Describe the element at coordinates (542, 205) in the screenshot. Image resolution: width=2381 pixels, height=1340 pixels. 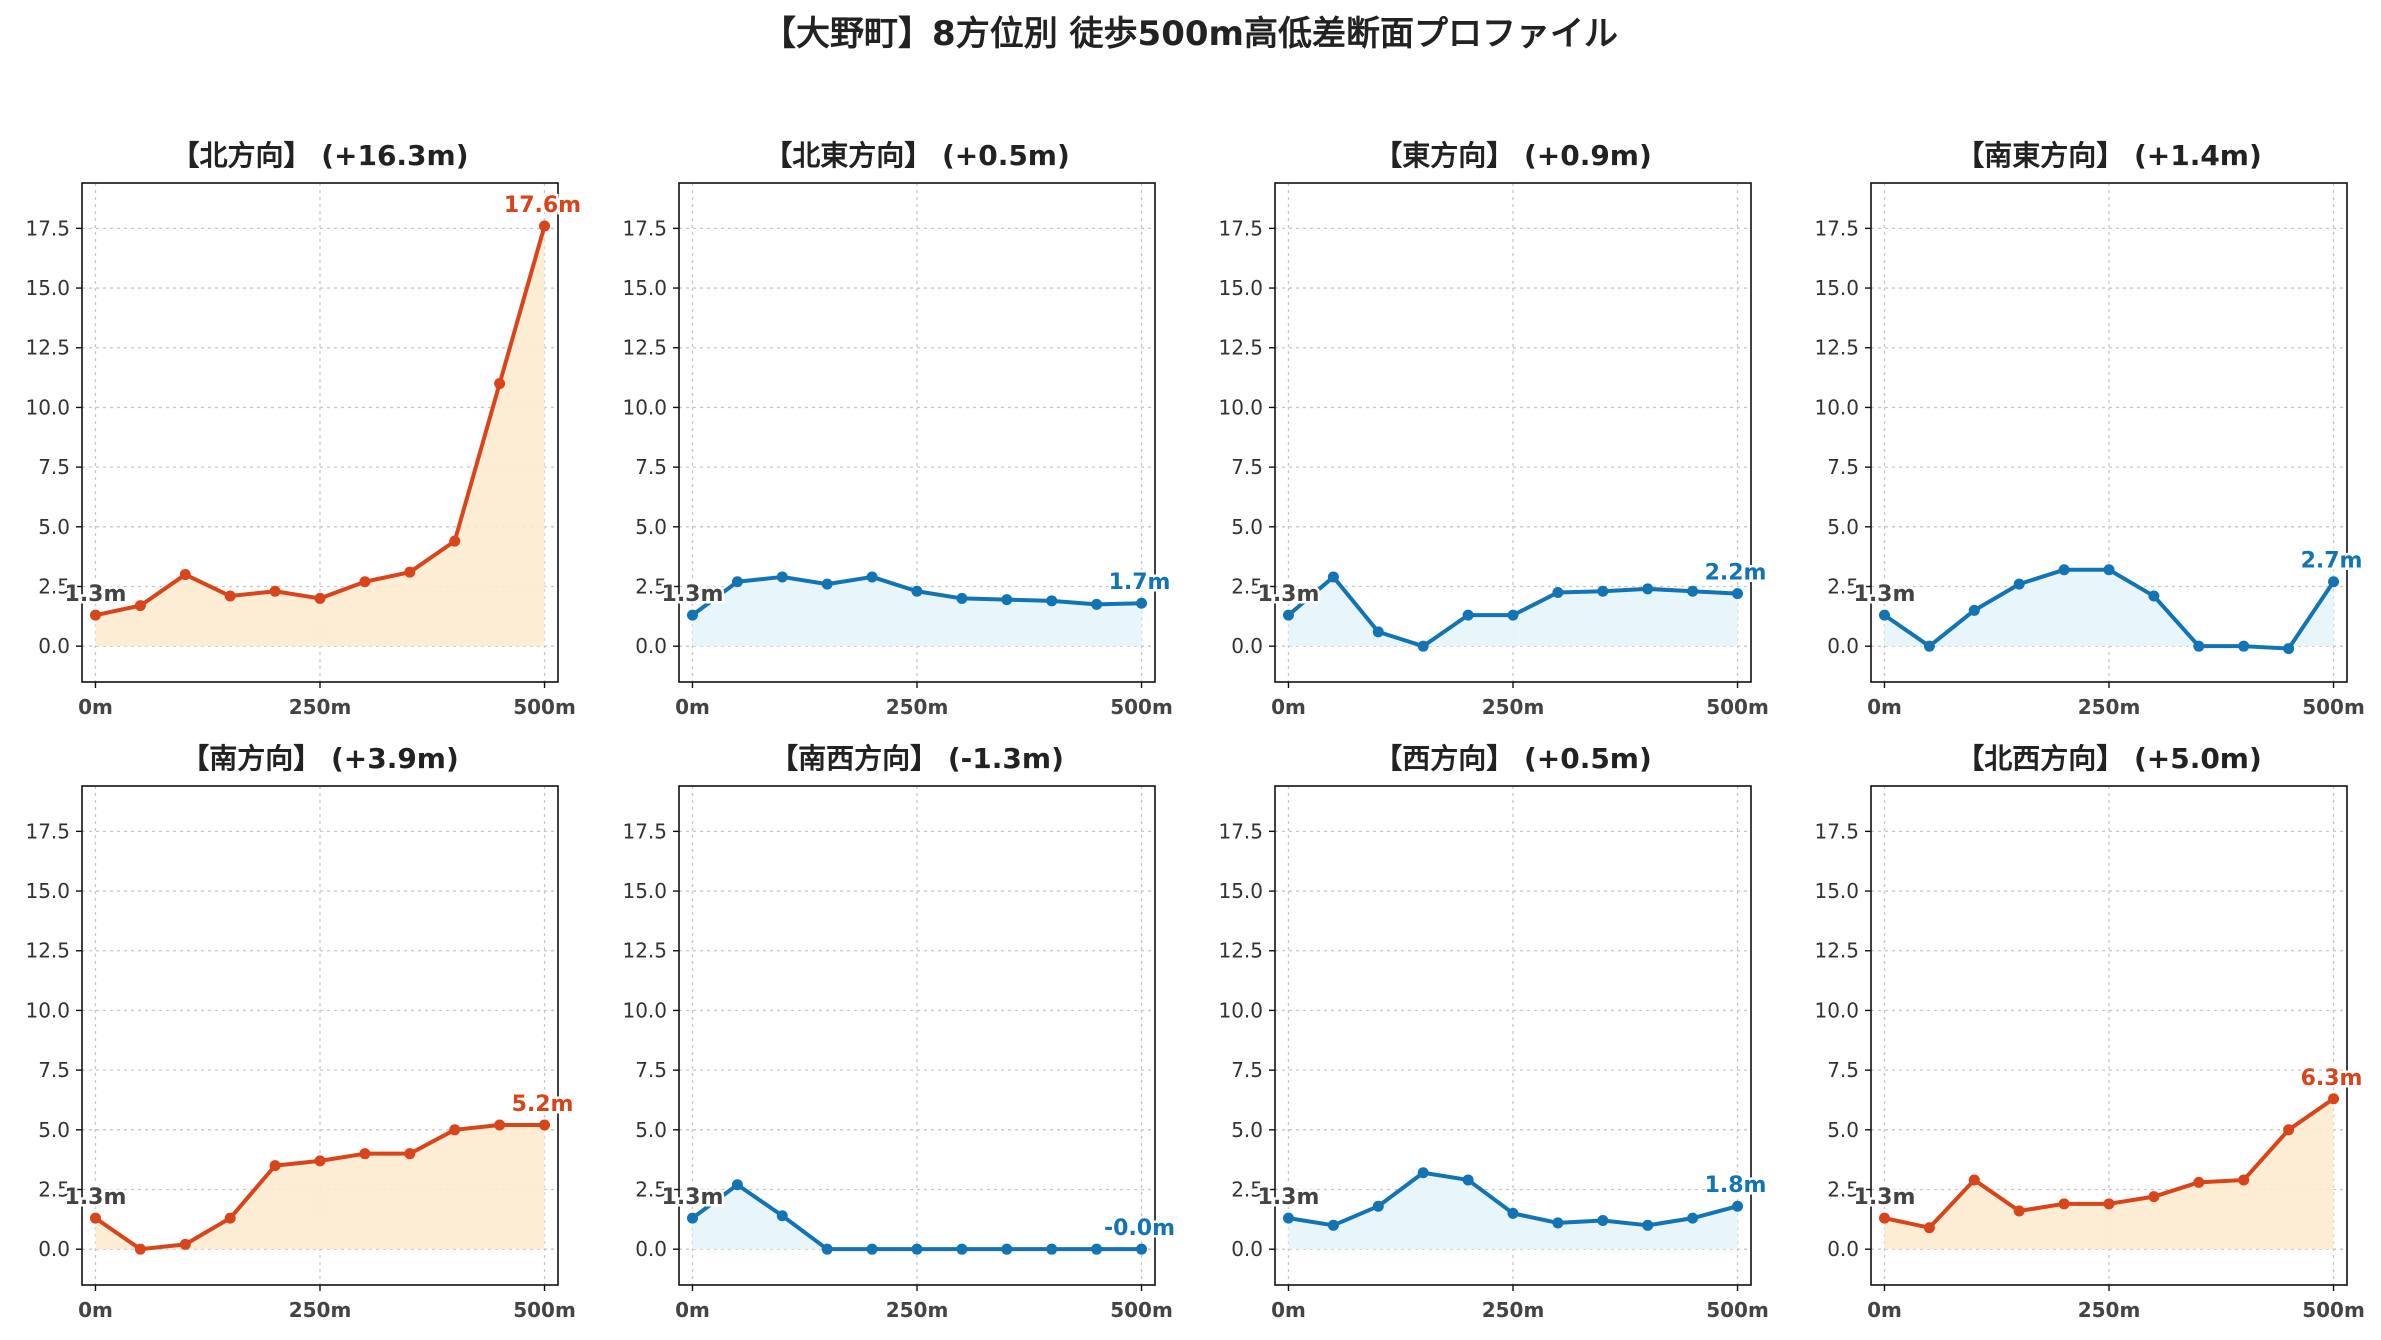
I see `end-elevation-label: 17.6m` at that location.